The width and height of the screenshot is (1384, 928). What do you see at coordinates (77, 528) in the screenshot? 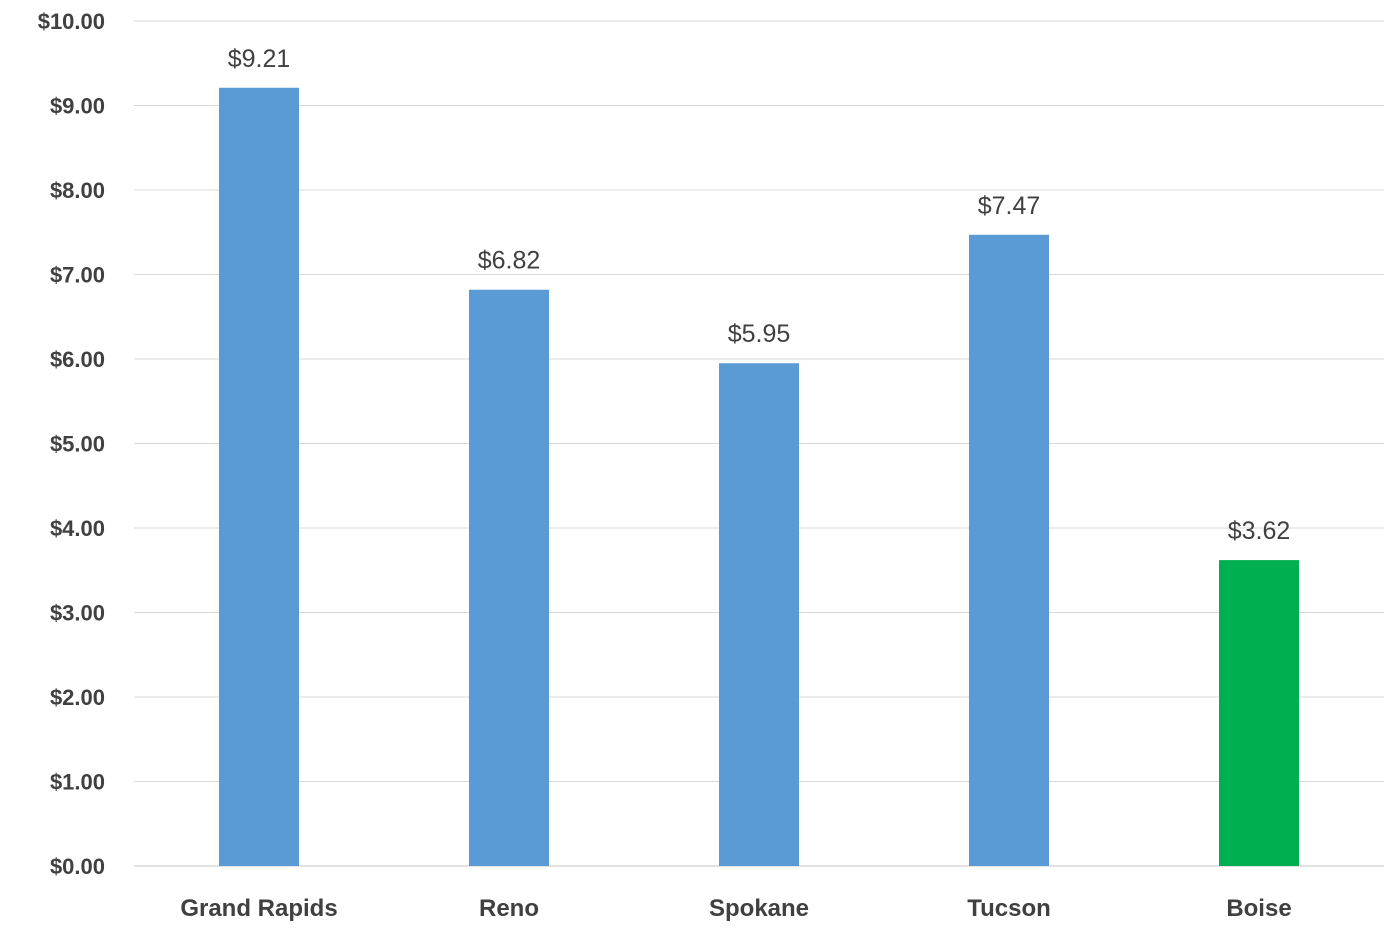
I see `y-tick-label: $4.00` at bounding box center [77, 528].